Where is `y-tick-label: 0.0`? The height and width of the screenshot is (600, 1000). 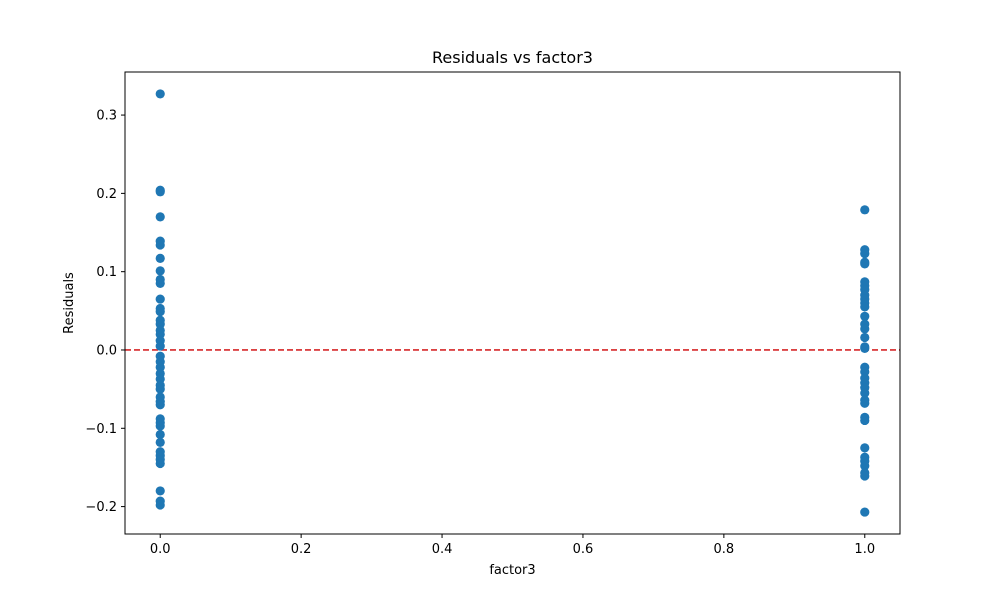 y-tick-label: 0.0 is located at coordinates (106, 350).